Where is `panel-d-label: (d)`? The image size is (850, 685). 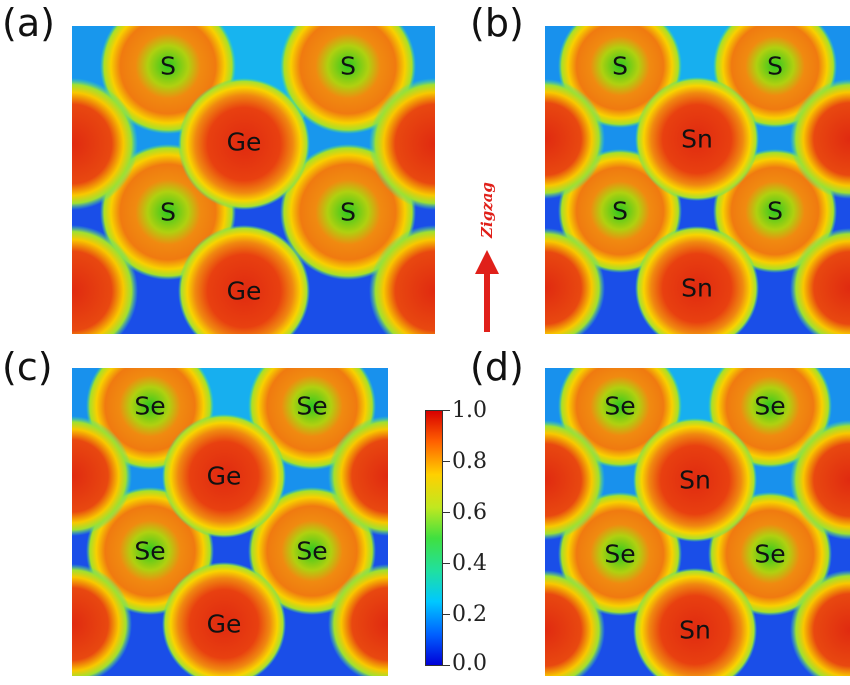
panel-d-label: (d) is located at coordinates (497, 367).